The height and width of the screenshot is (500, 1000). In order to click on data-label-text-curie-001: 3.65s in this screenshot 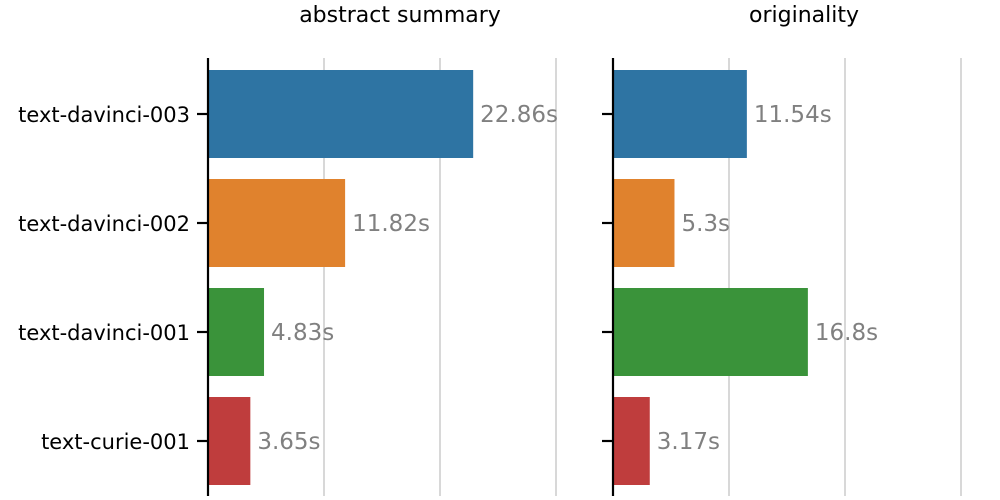, I will do `click(288, 442)`.